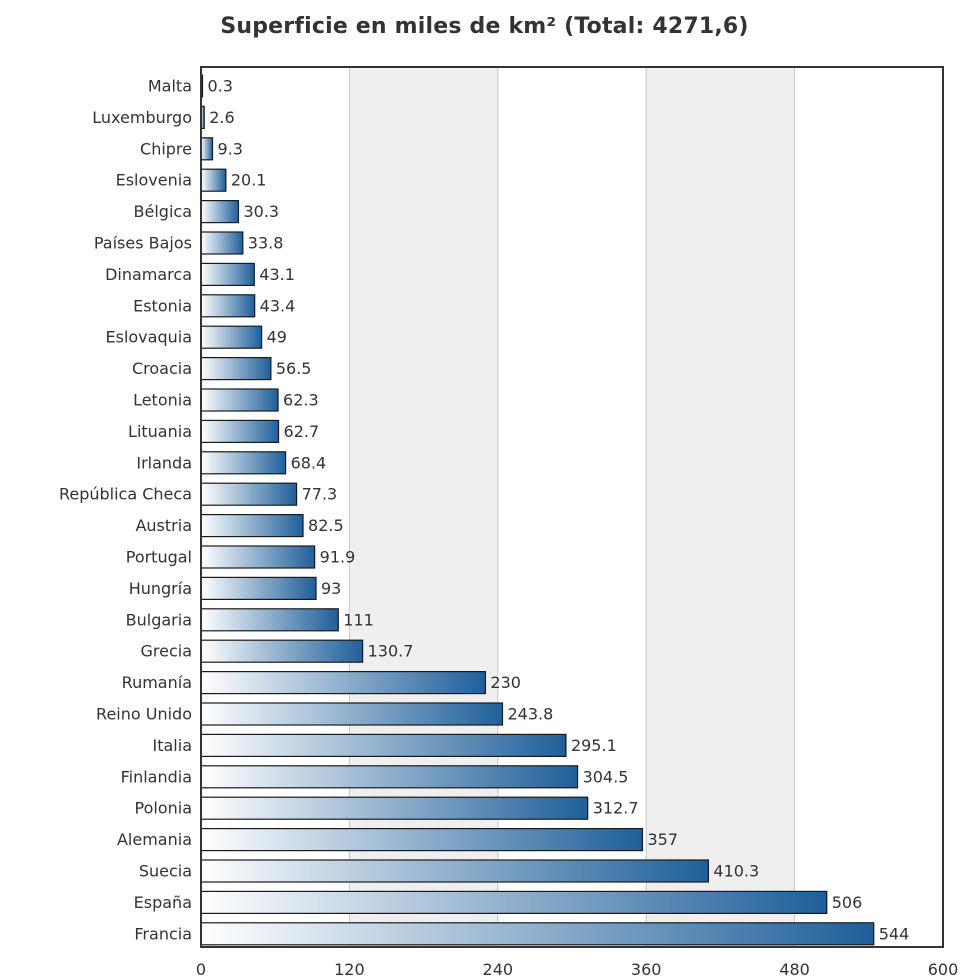 This screenshot has width=969, height=980. What do you see at coordinates (164, 462) in the screenshot?
I see `category-label: Irlanda` at bounding box center [164, 462].